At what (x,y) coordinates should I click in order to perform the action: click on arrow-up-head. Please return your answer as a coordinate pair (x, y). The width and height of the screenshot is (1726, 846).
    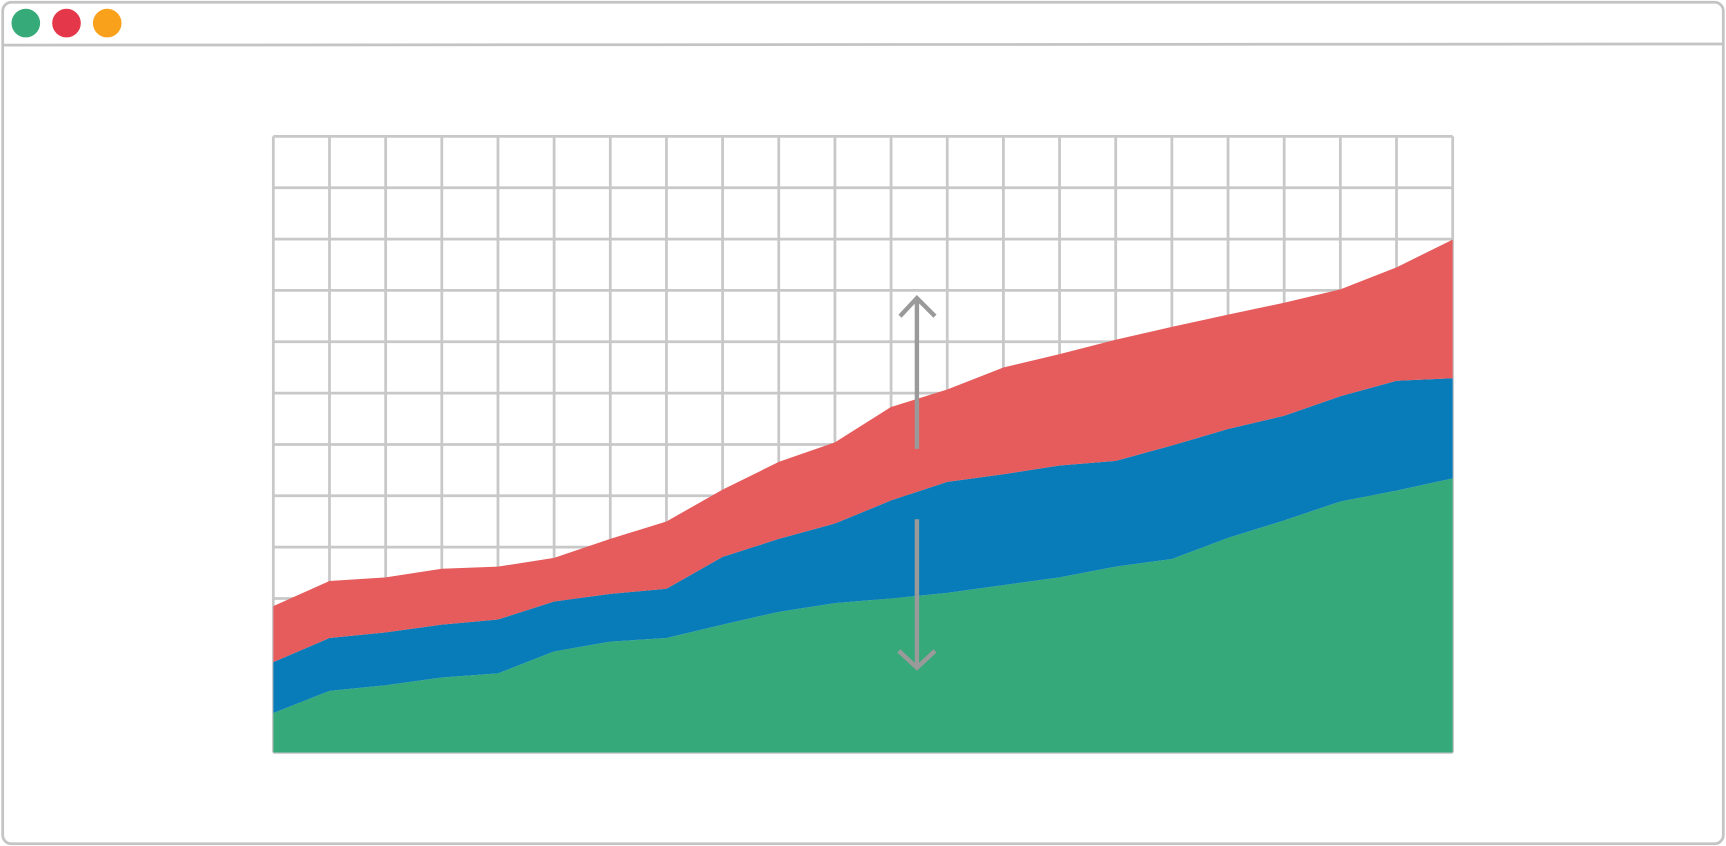
    Looking at the image, I should click on (917, 306).